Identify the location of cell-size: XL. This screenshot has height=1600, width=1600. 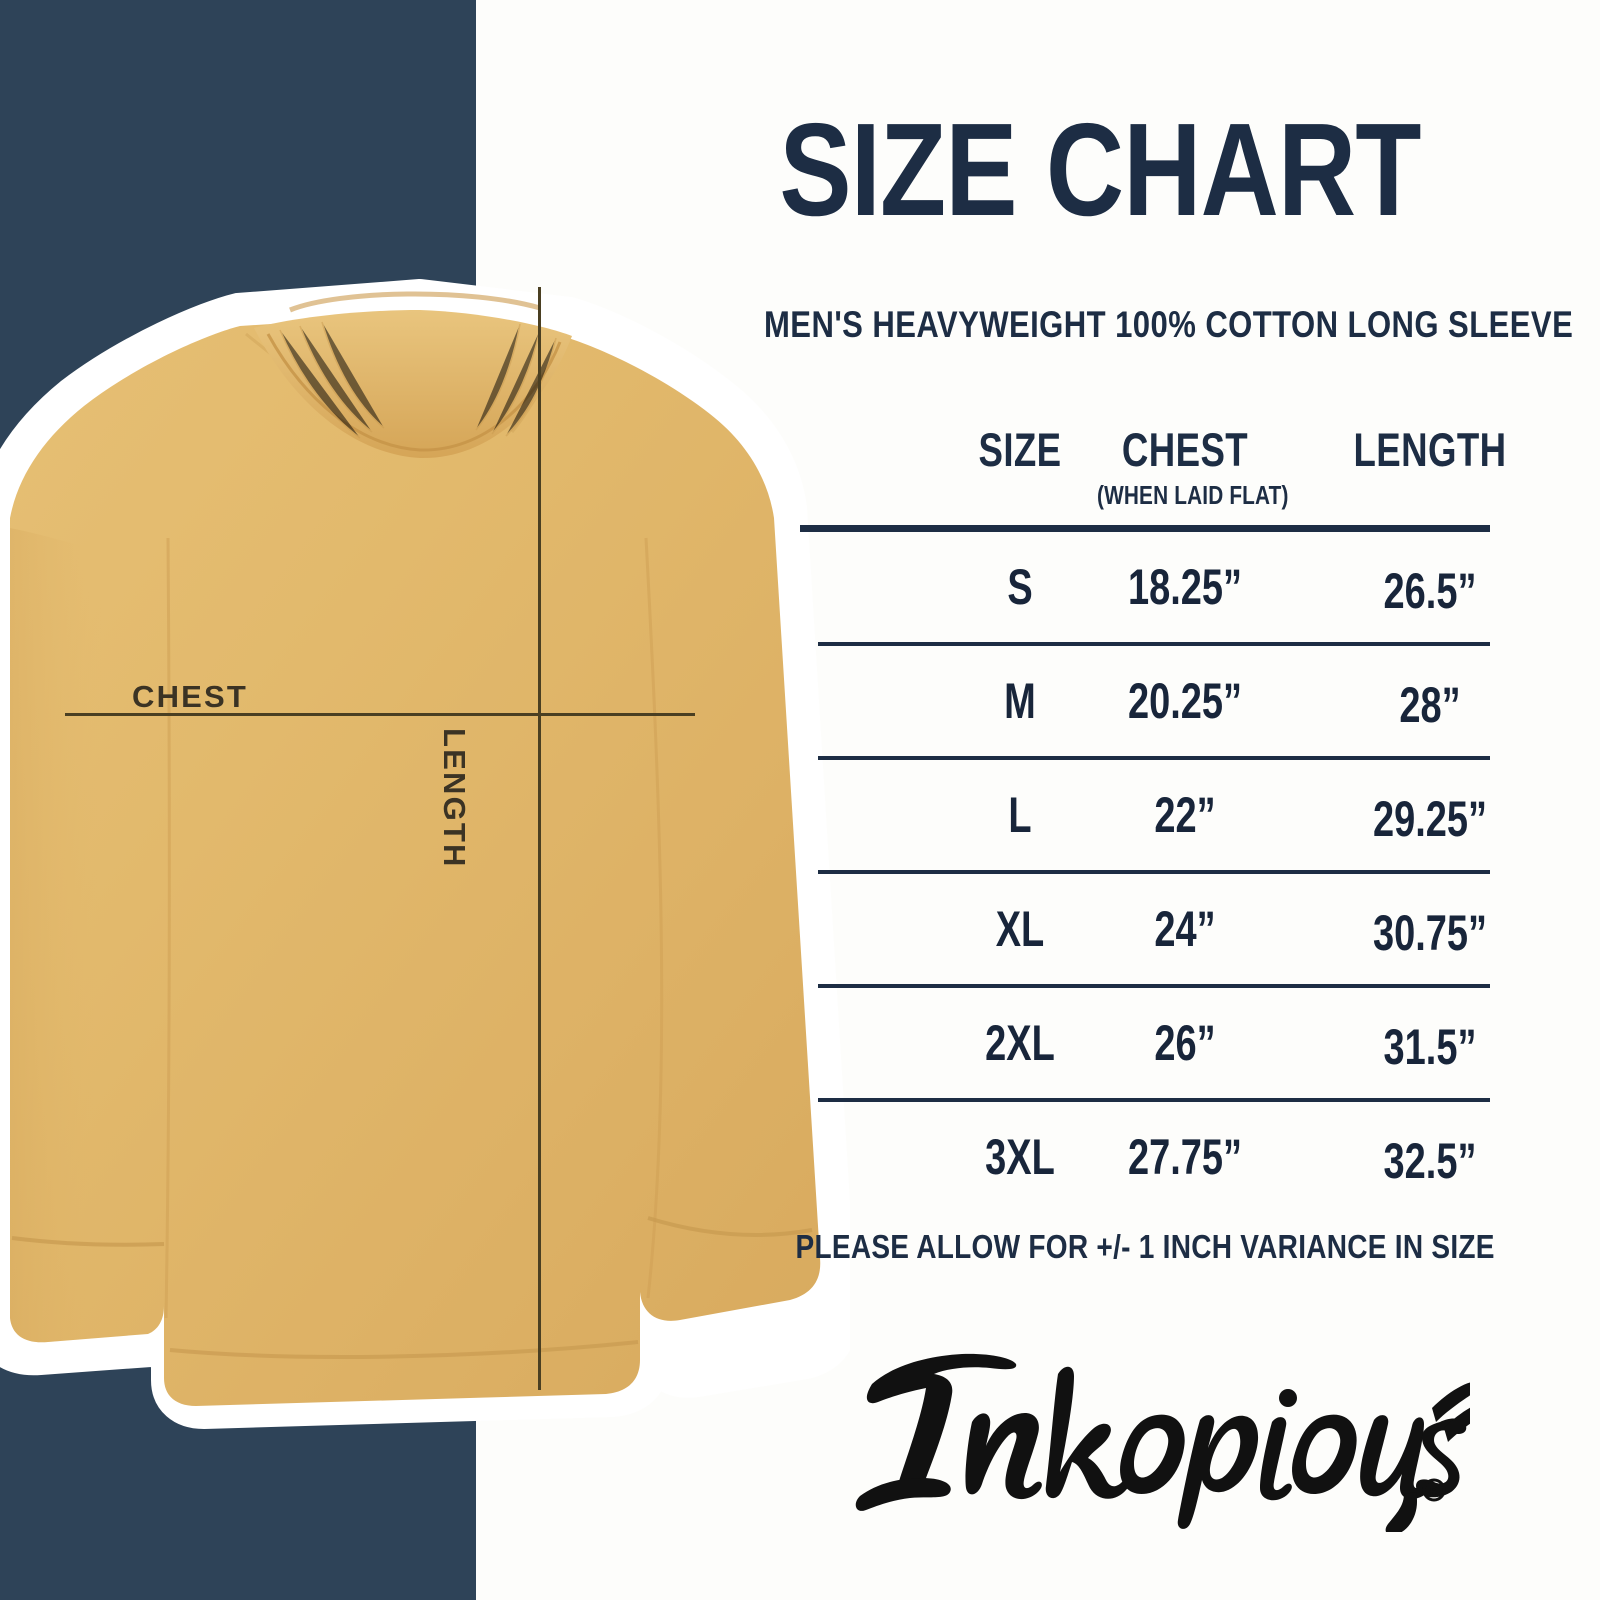
(1020, 929).